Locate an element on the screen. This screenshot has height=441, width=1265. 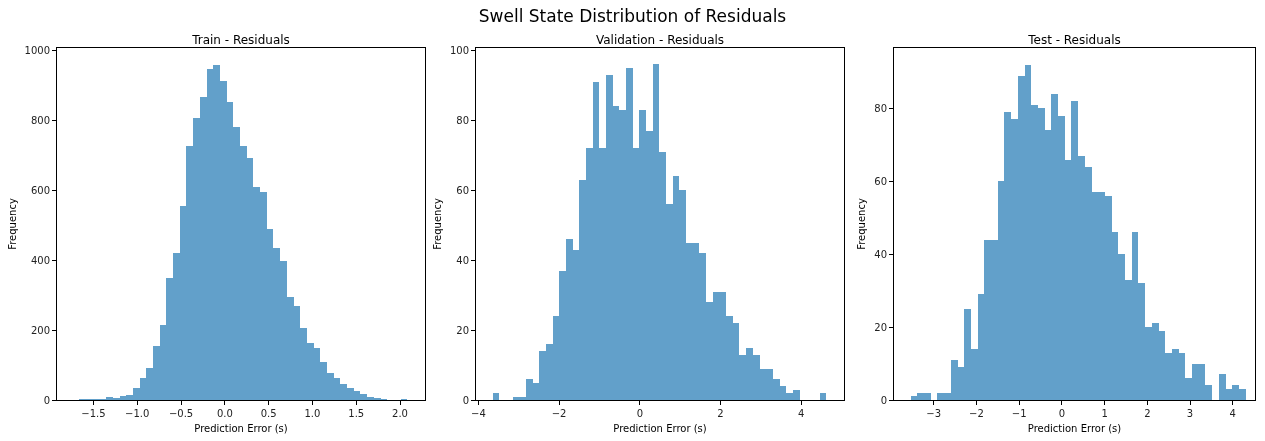
x-tick-label: 0.0 is located at coordinates (224, 413).